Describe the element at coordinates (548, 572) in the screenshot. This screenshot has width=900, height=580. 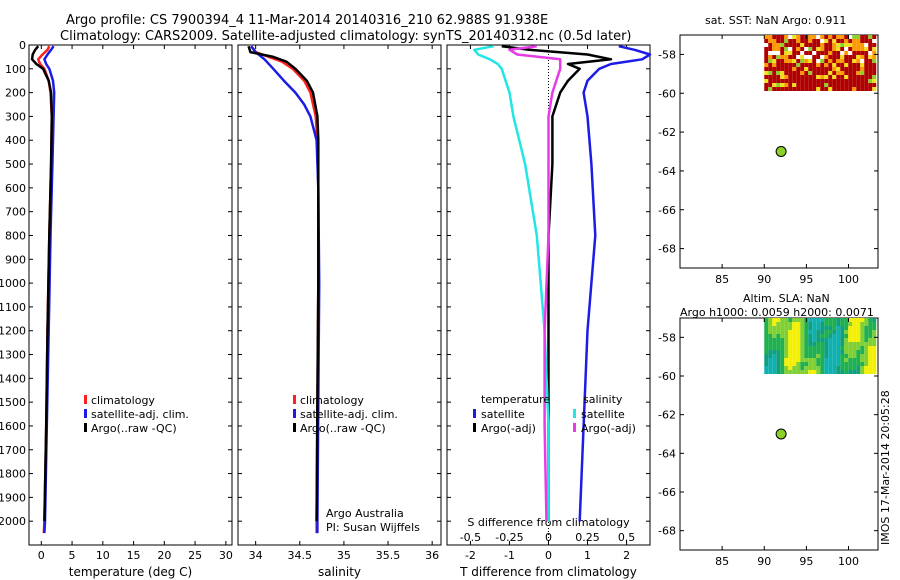
I see `x-axis-label: T difference from climatology` at that location.